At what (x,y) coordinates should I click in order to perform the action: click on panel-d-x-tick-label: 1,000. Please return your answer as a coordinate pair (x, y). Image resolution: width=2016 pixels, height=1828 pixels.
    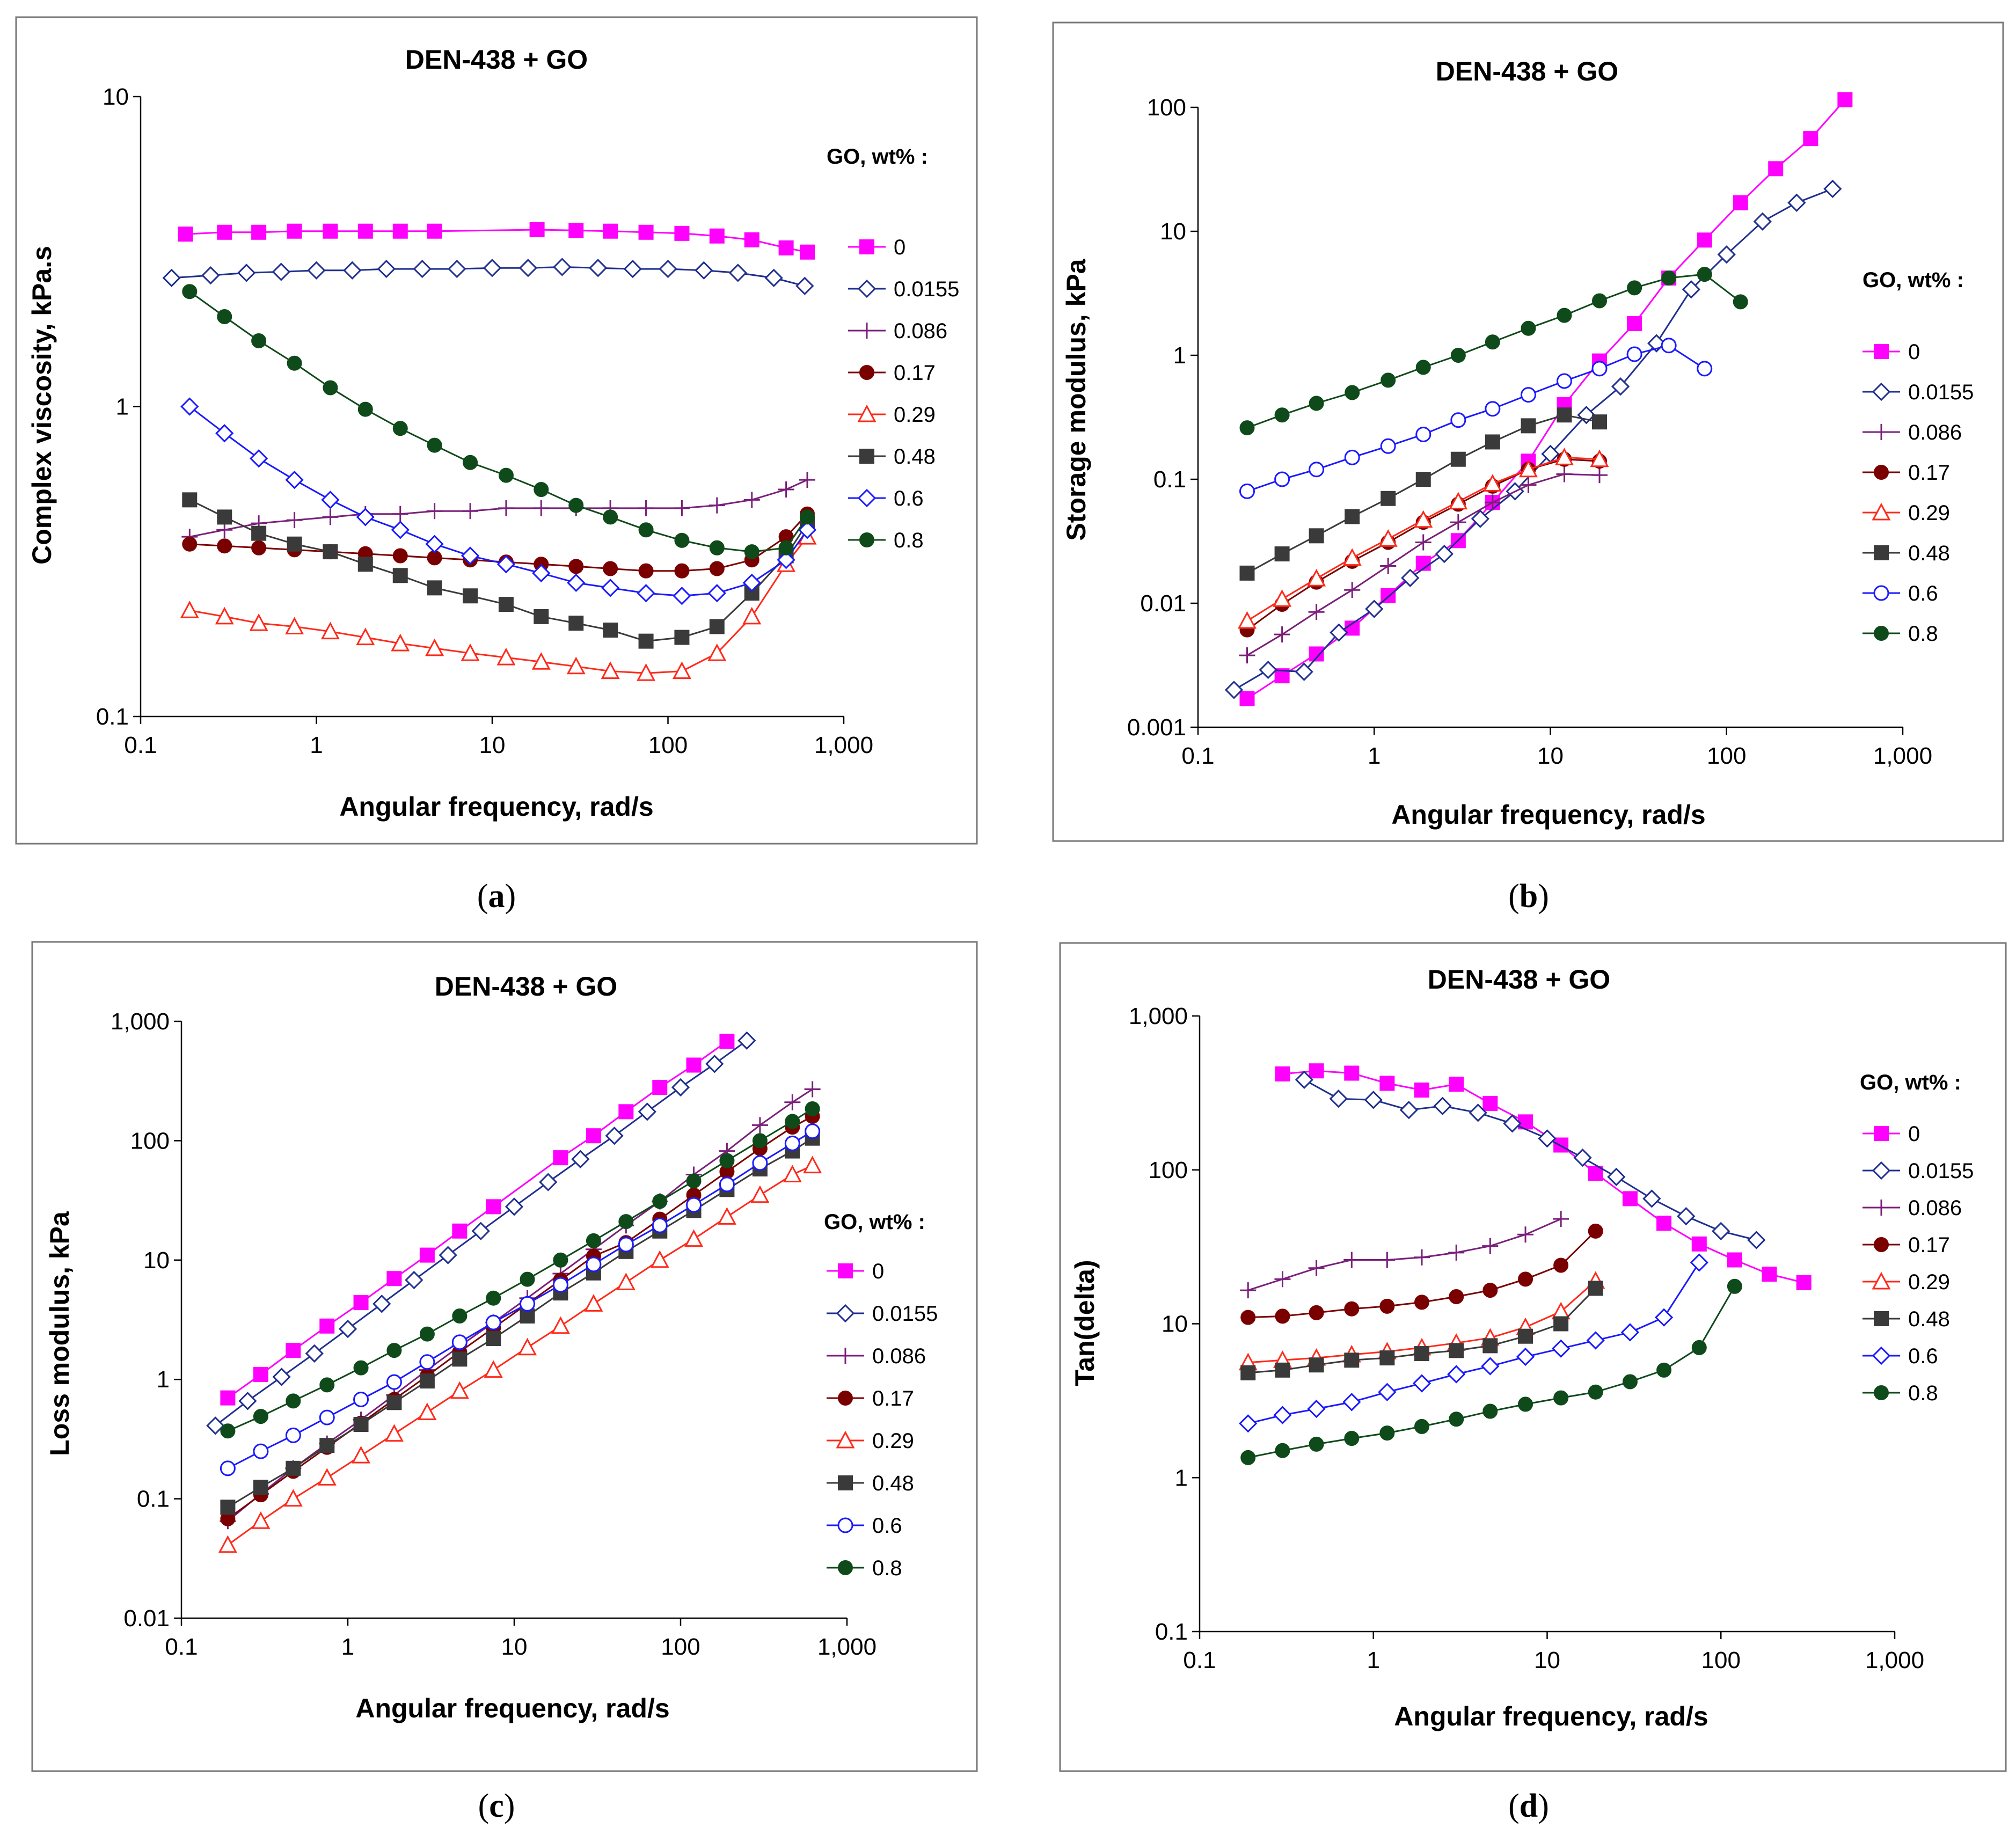
    Looking at the image, I should click on (1894, 1660).